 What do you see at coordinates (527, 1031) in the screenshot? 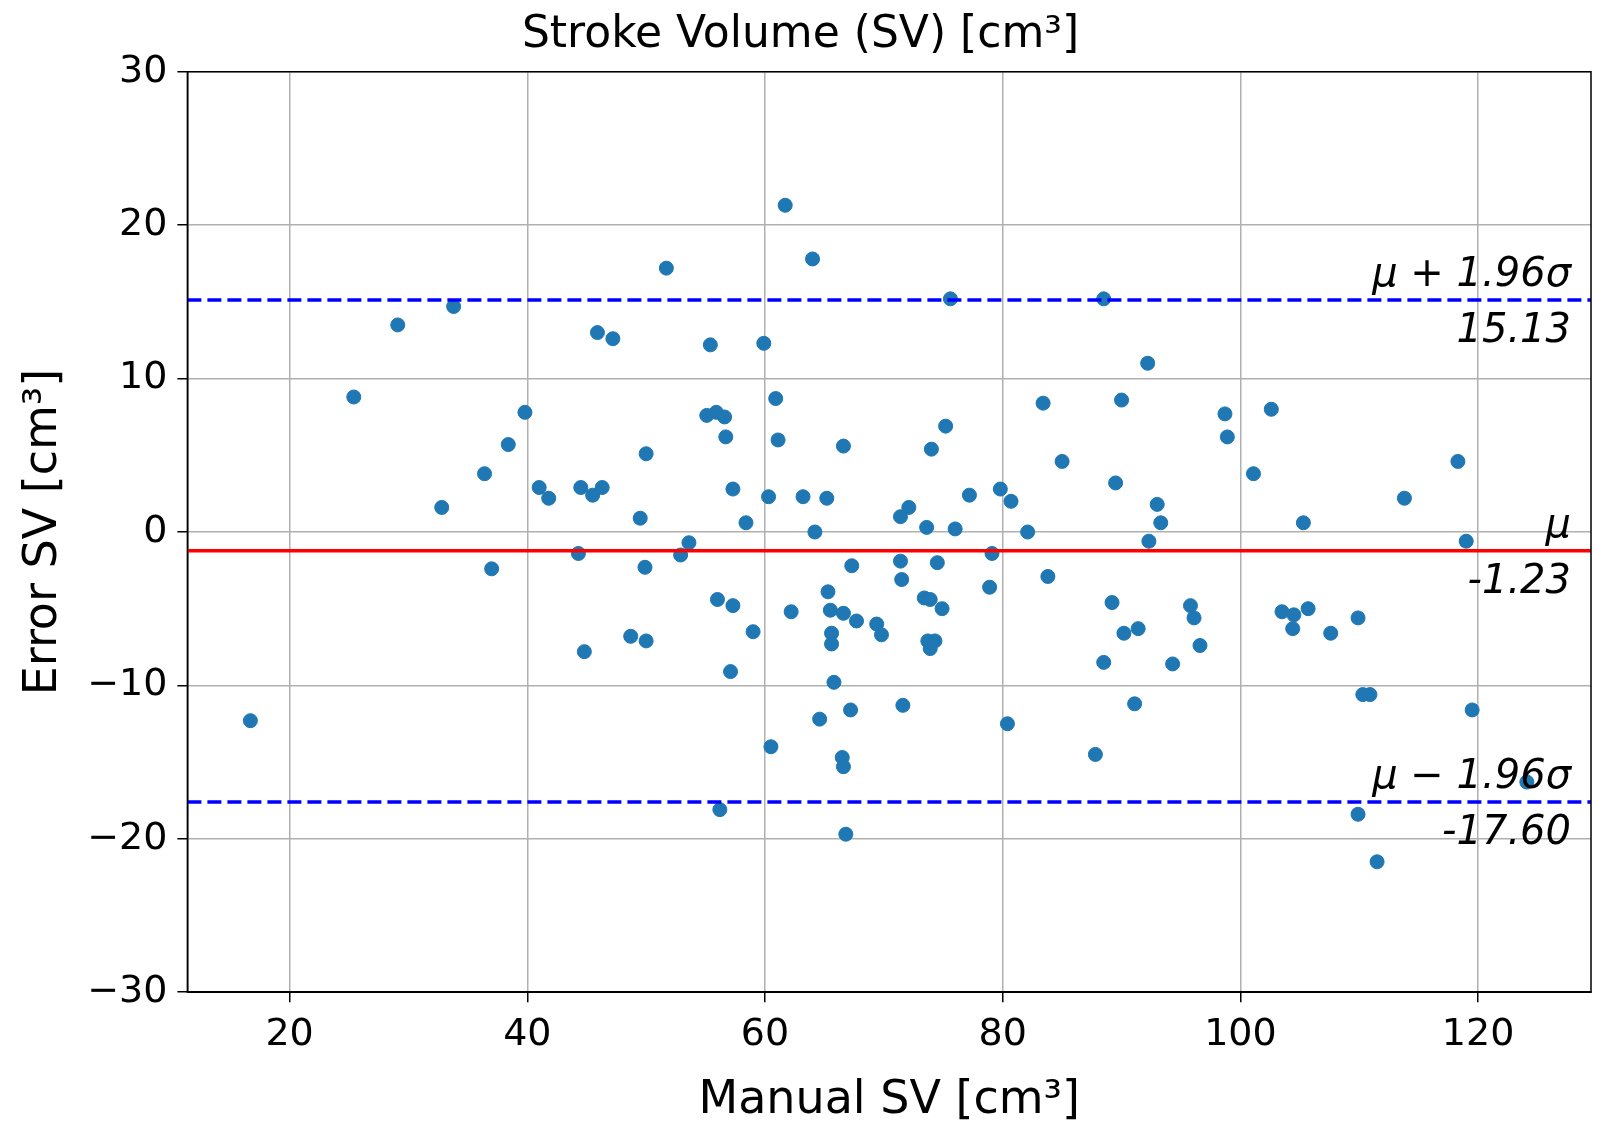
I see `x-tick-label: 40` at bounding box center [527, 1031].